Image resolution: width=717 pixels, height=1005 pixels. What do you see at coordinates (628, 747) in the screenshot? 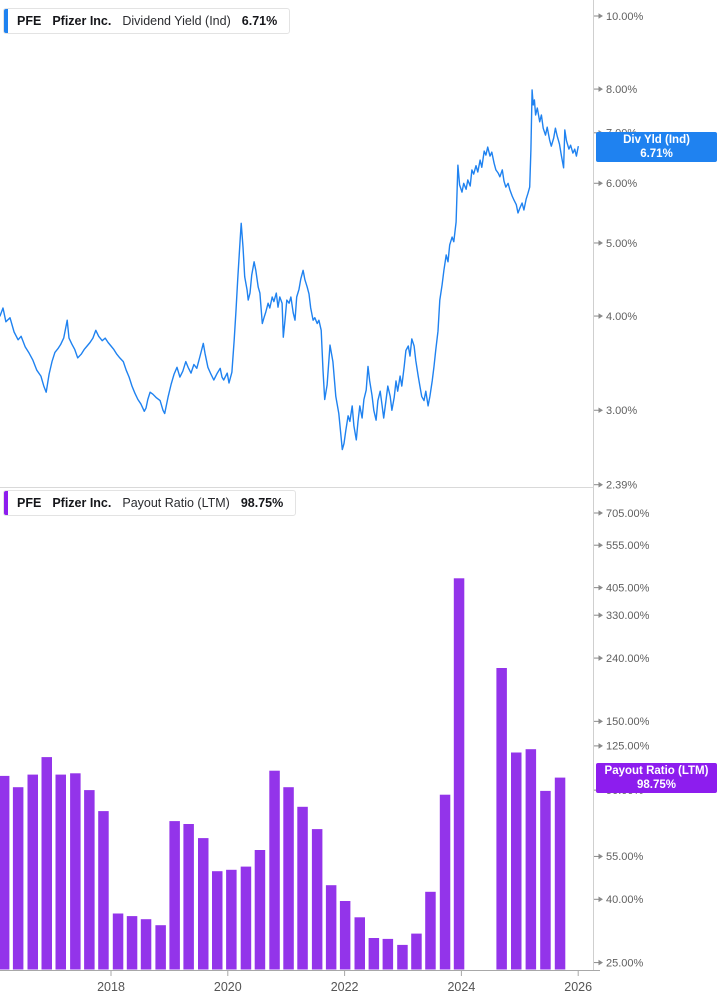
I see `bottom-y-tick-label: 125.00%` at bounding box center [628, 747].